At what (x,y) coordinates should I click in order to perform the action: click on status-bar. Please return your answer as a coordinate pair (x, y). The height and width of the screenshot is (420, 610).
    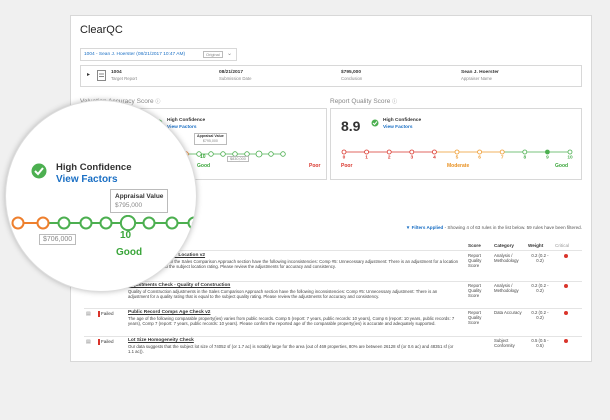
    Looking at the image, I should click on (99, 314).